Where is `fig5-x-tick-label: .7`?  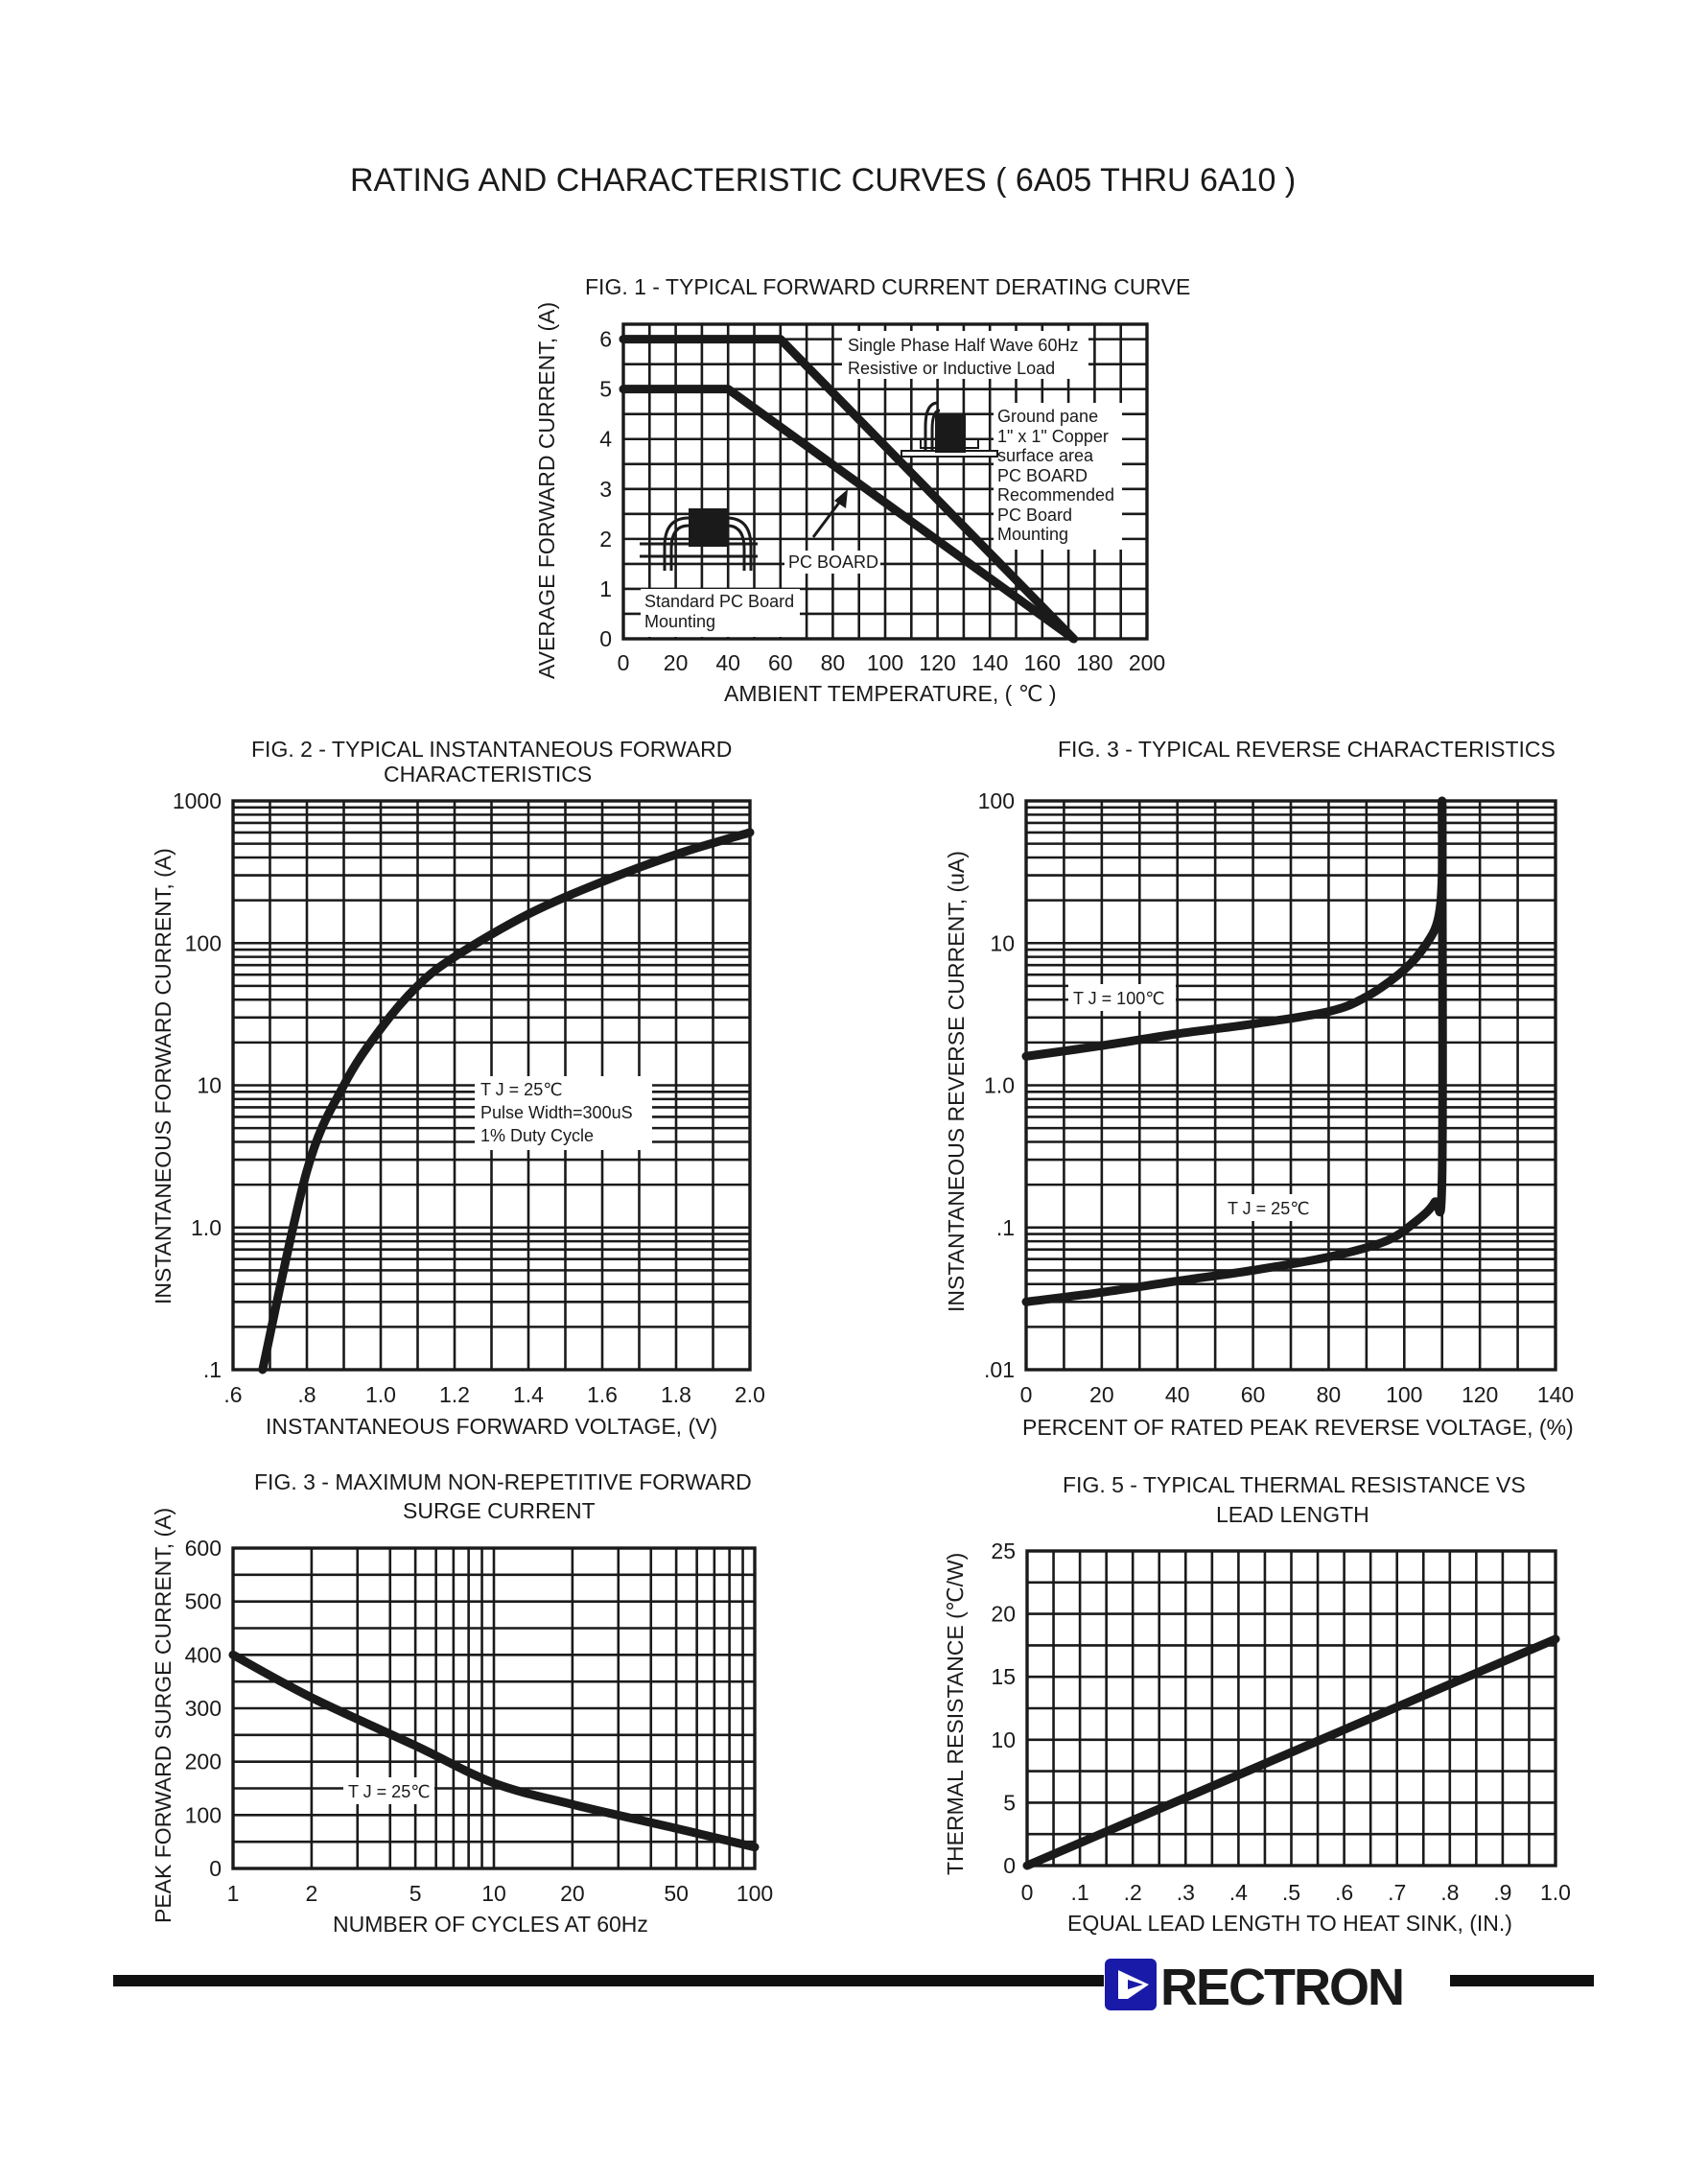 fig5-x-tick-label: .7 is located at coordinates (1397, 1892).